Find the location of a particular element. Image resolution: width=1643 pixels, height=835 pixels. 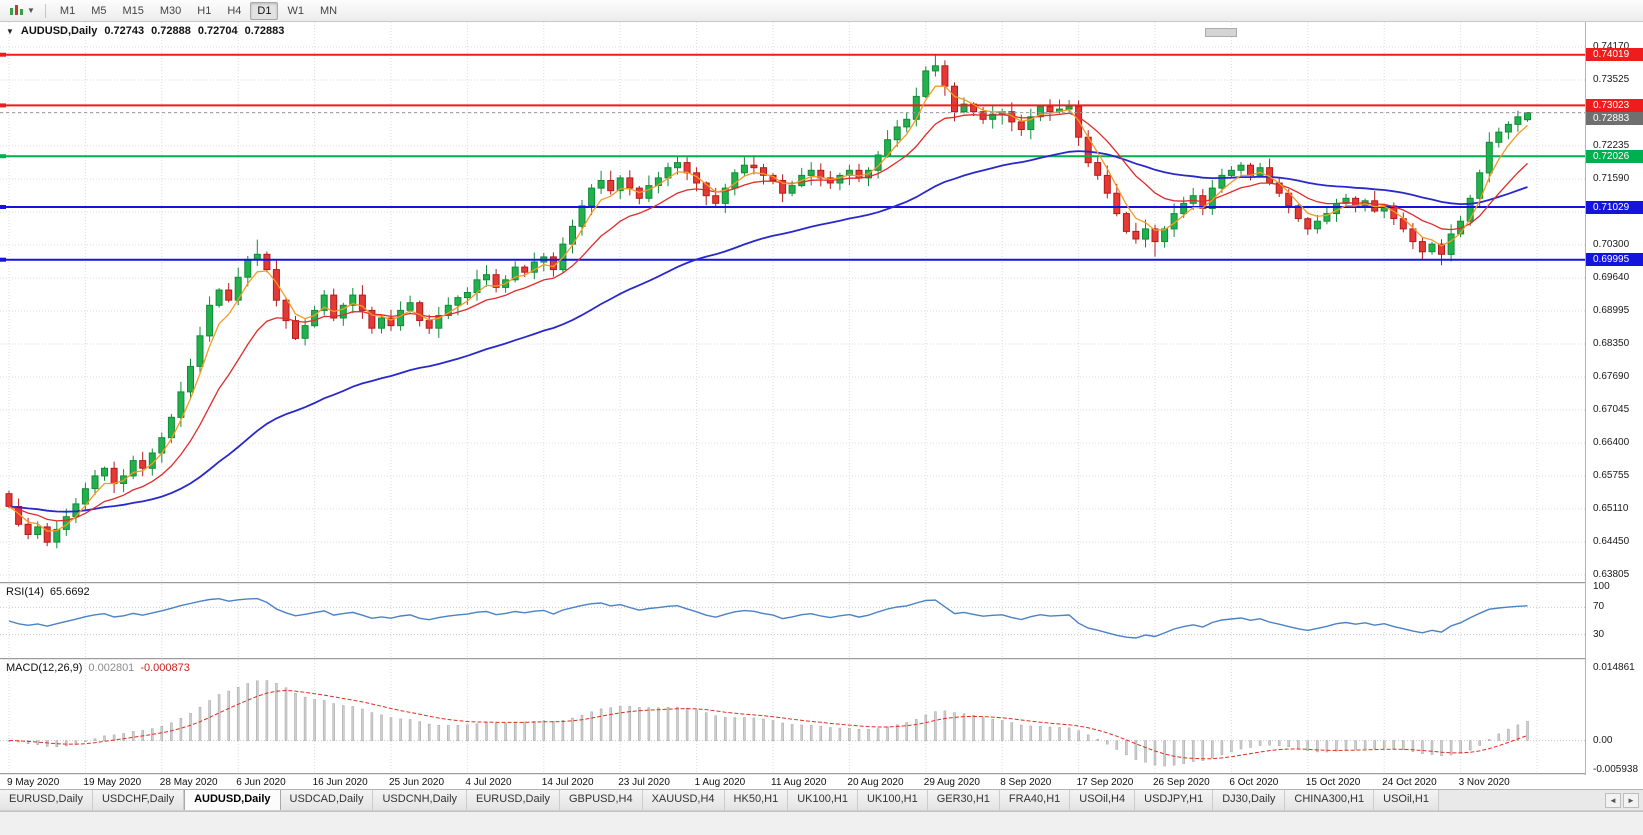

rsi-indicator-label: RSI(14) 65.6692 is located at coordinates (48, 592).